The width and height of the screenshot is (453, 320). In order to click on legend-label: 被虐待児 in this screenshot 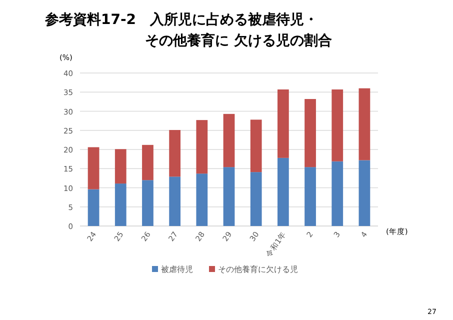, I will do `click(177, 269)`.